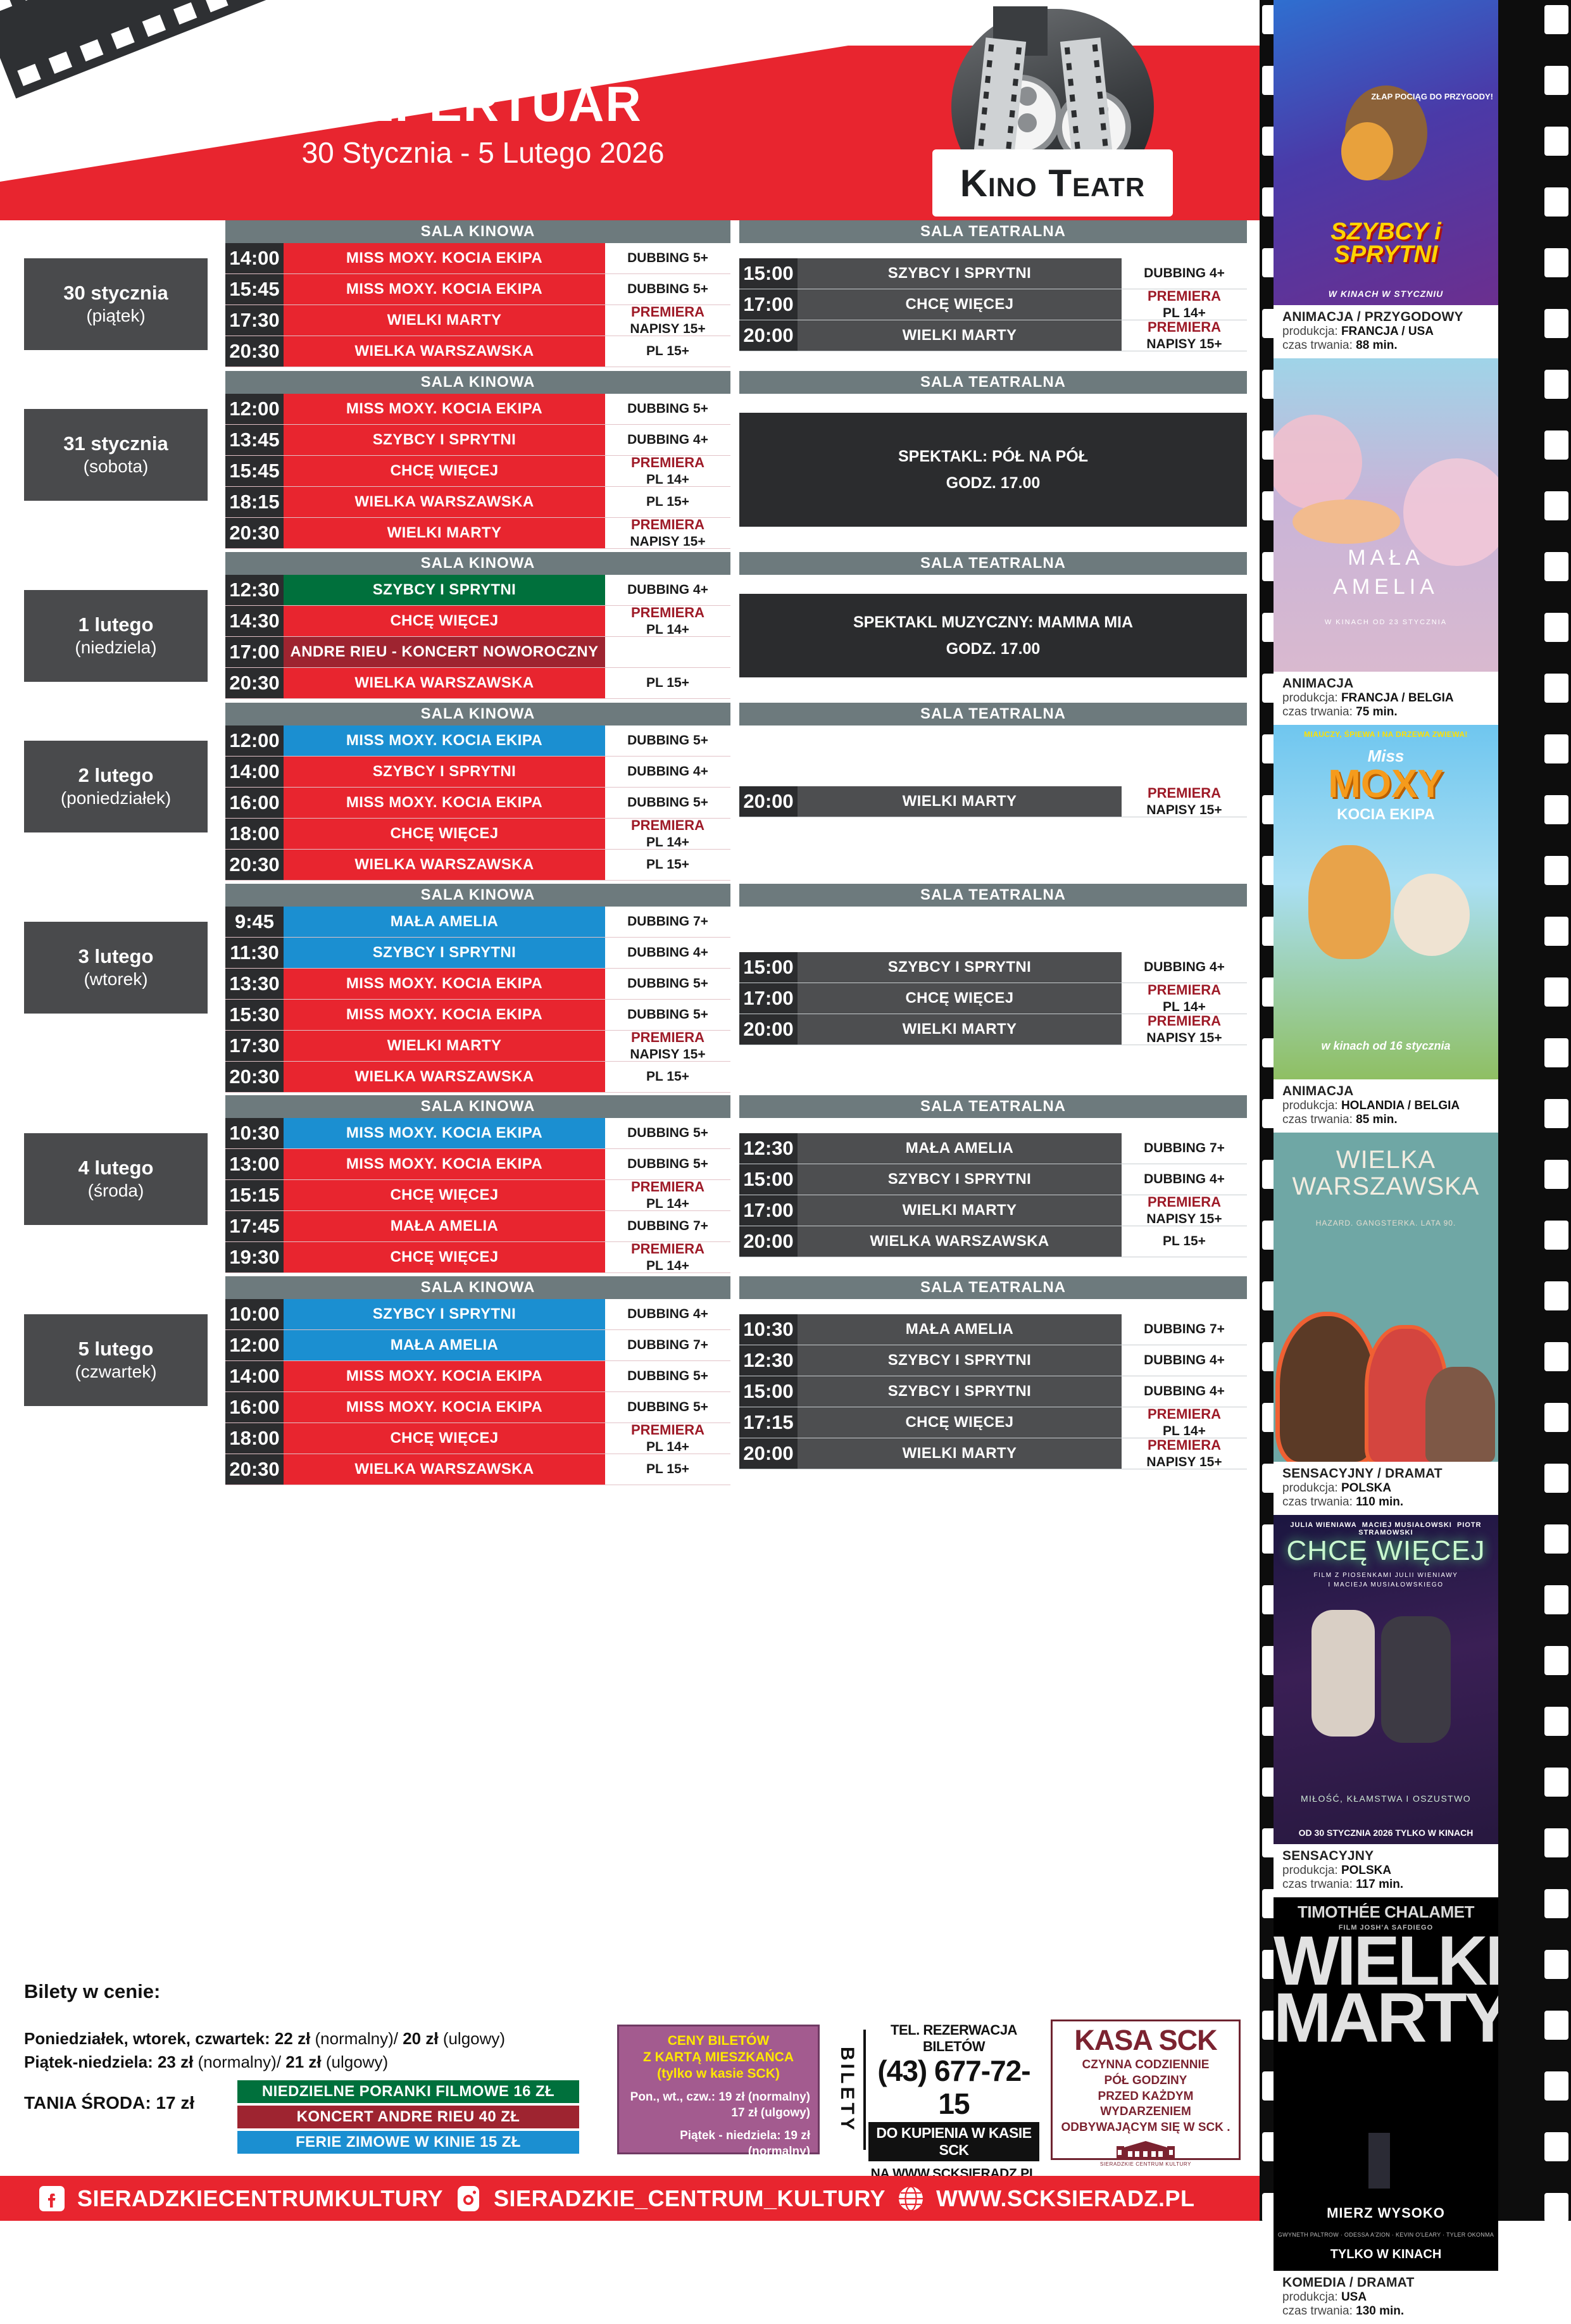  What do you see at coordinates (116, 967) in the screenshot?
I see `day-label: 3 lutego (wtorek)` at bounding box center [116, 967].